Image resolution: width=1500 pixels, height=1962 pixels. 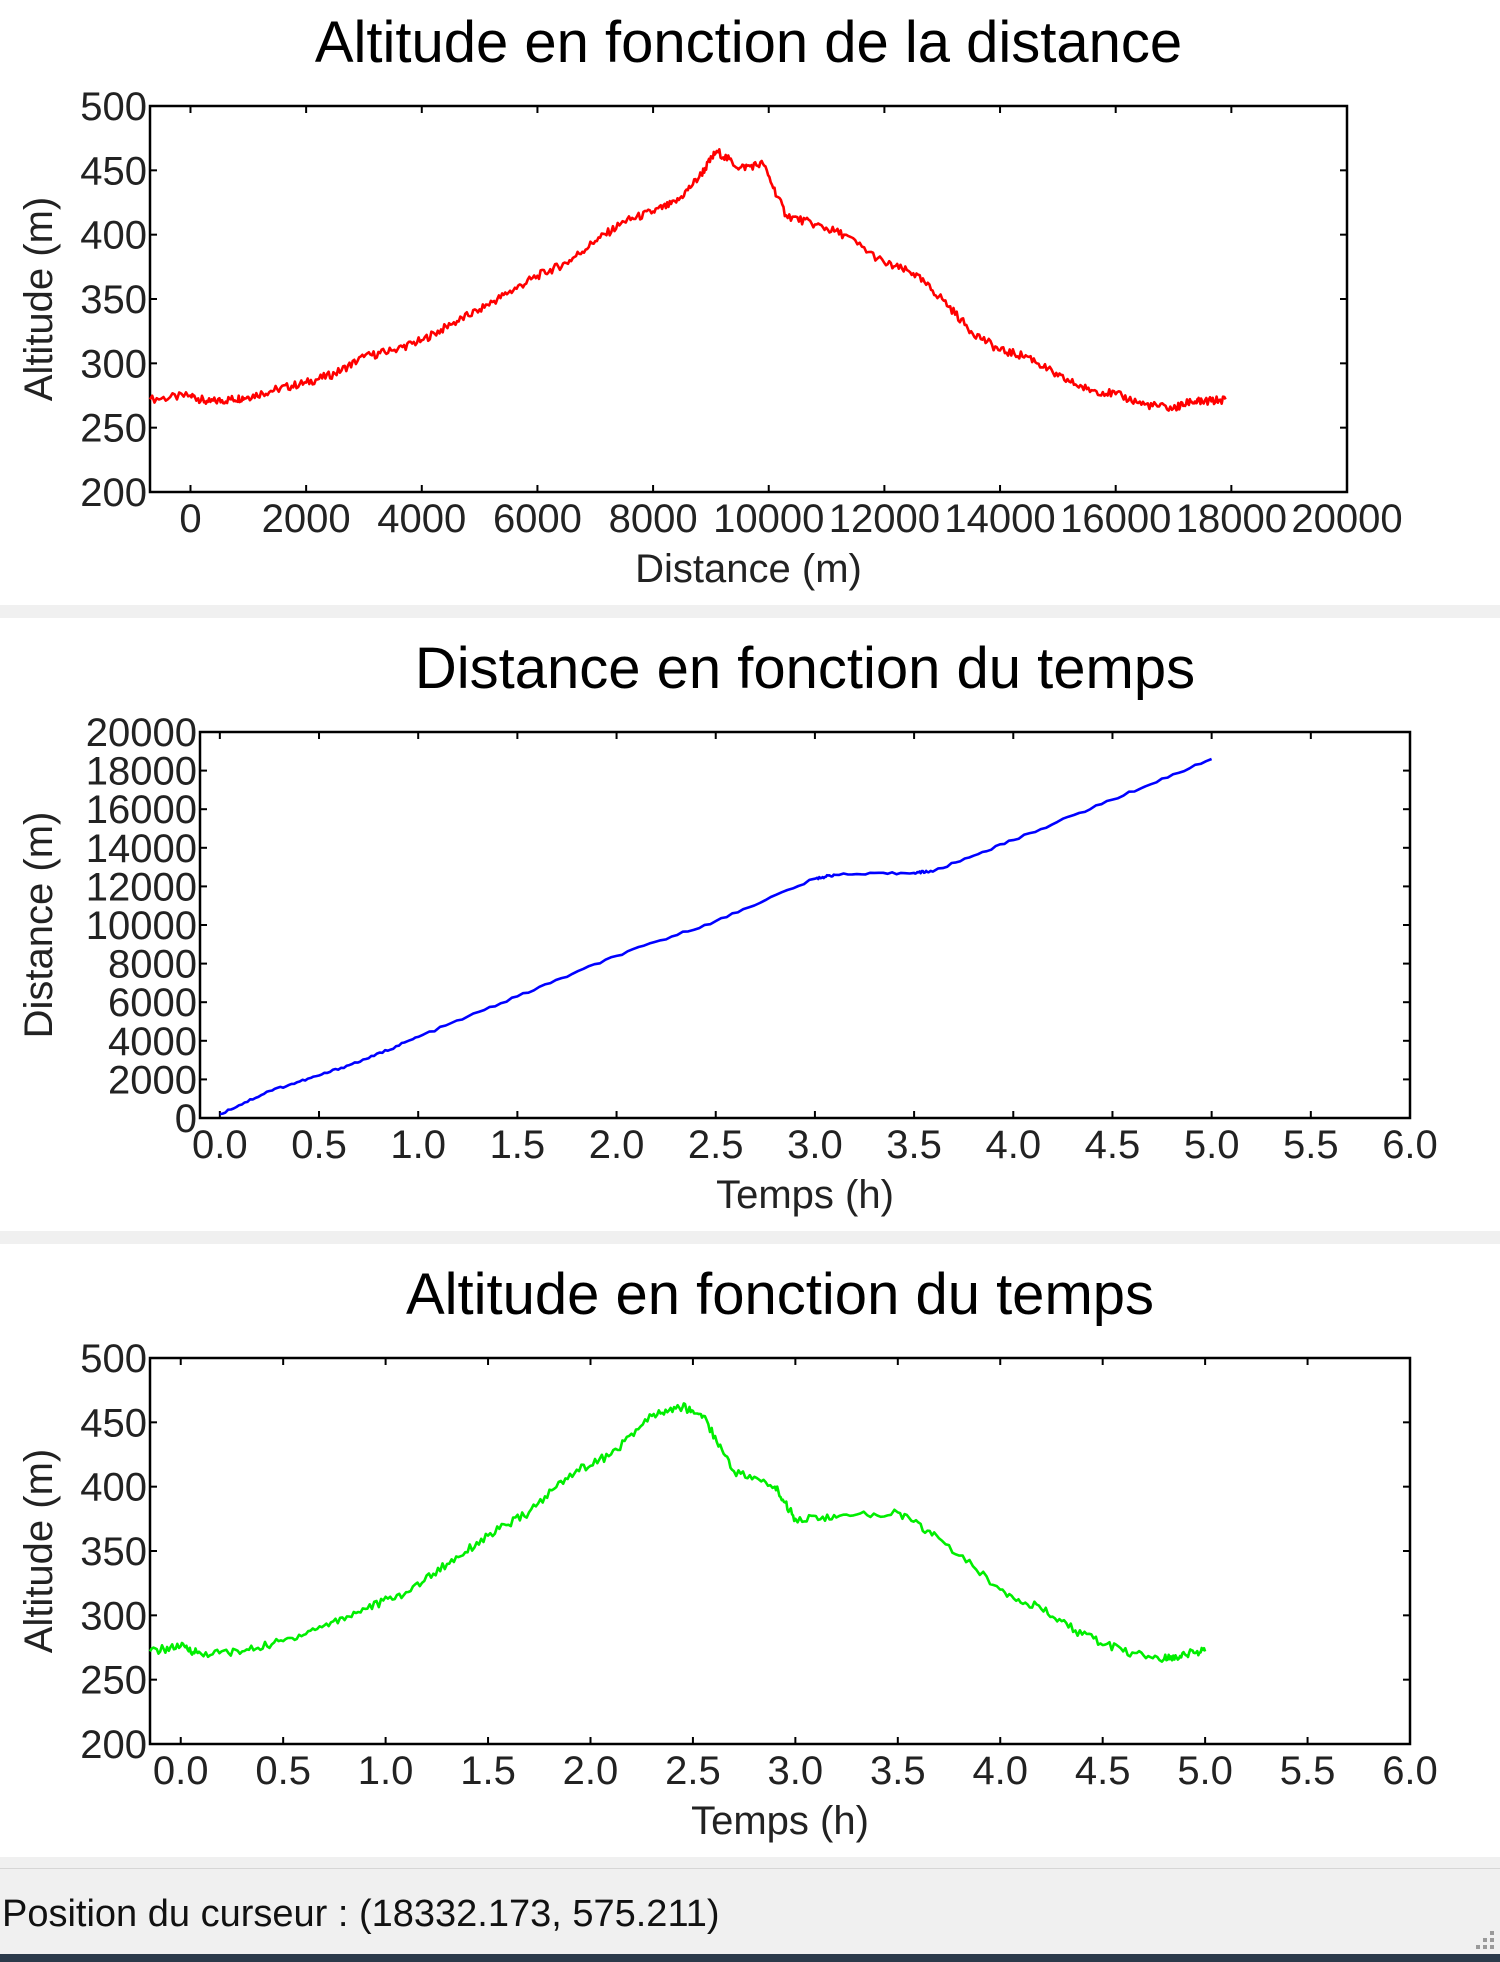 I want to click on x-axis-label: Distance (m), so click(x=748, y=569).